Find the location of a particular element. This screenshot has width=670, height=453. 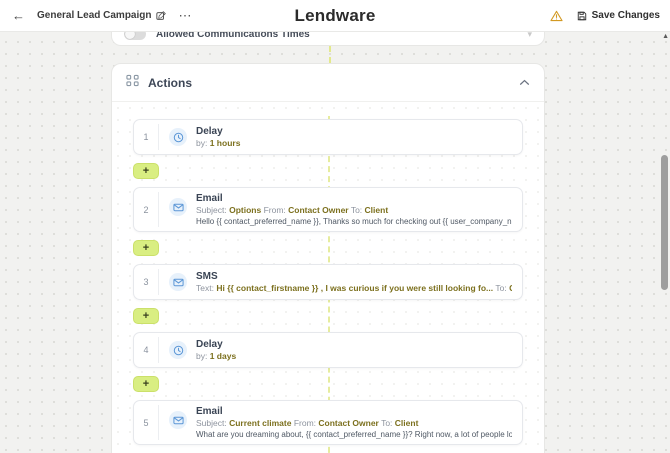

edit-icon is located at coordinates (161, 15).